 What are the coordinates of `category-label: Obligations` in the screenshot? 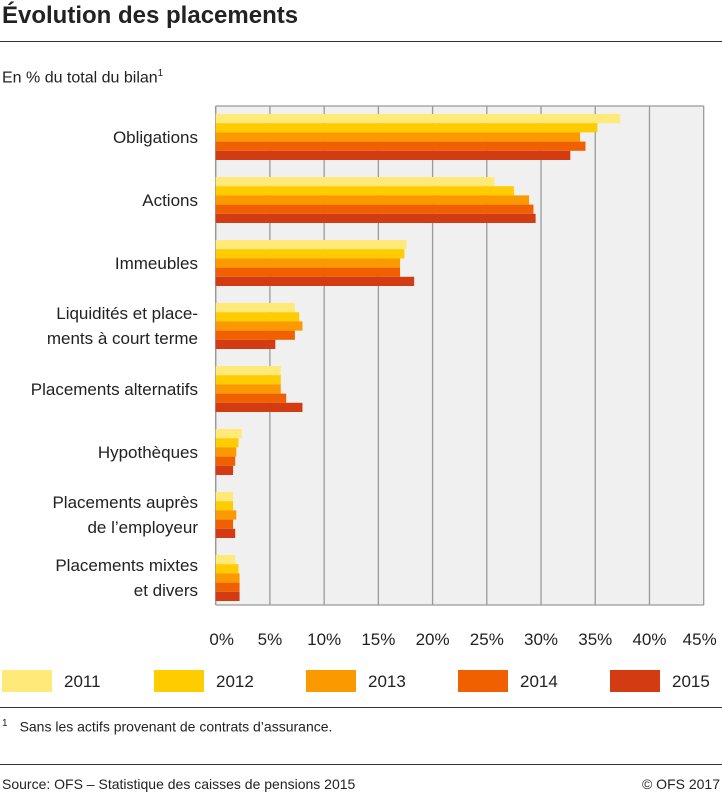 It's located at (155, 137).